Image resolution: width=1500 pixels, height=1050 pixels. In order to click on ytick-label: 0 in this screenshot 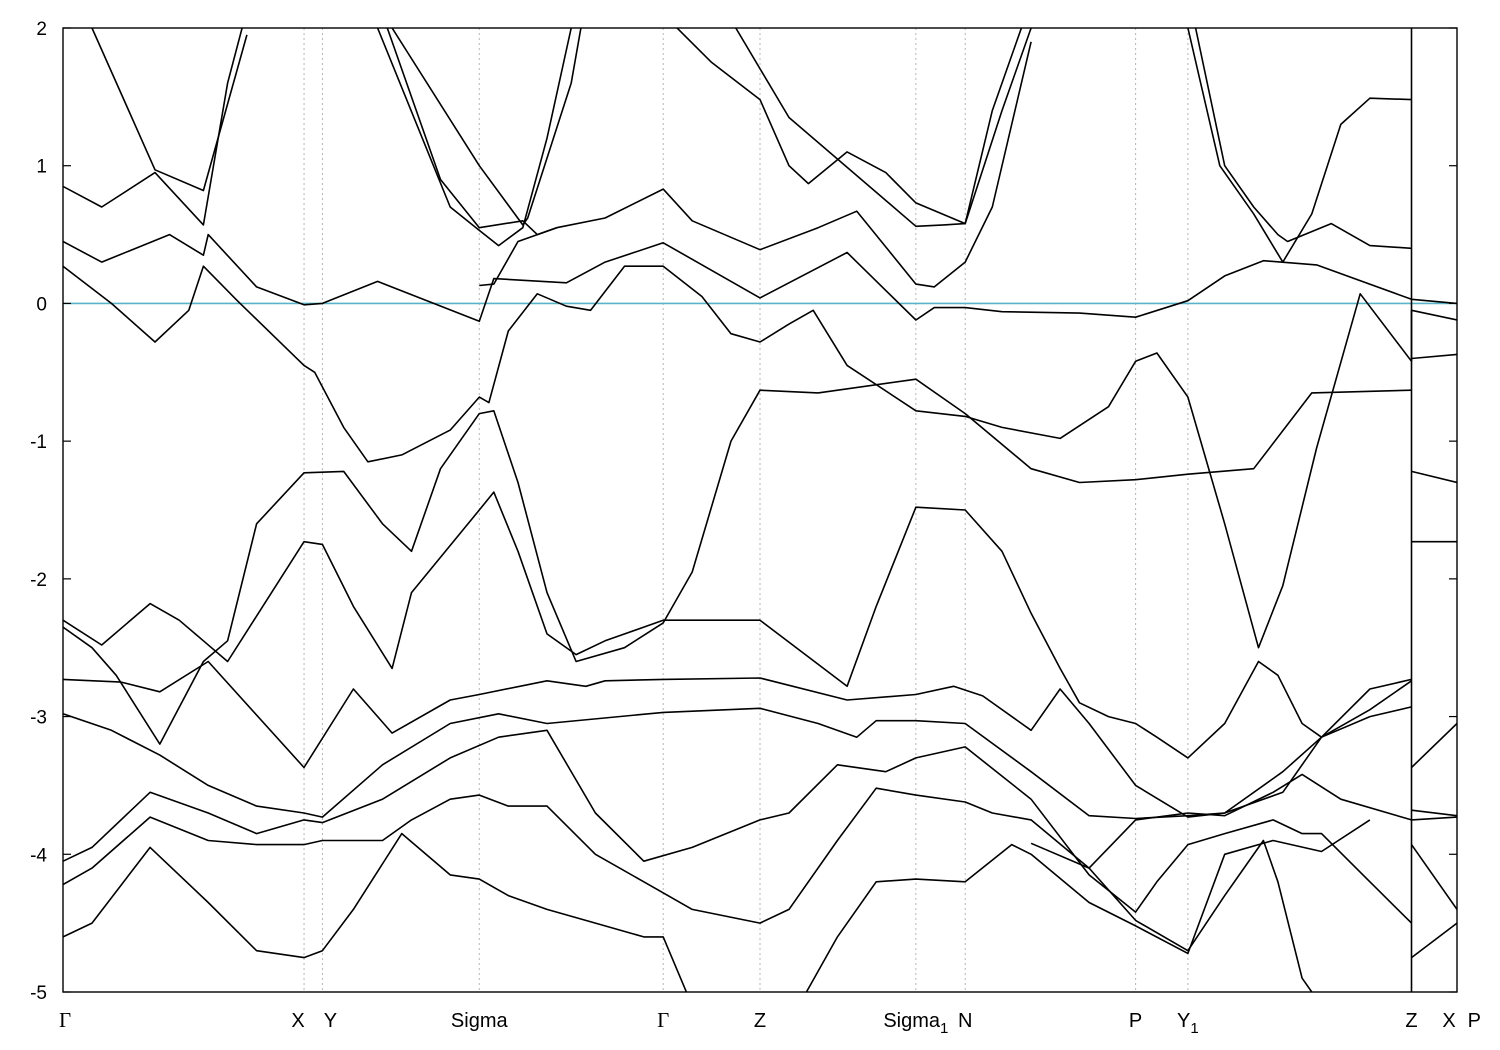, I will do `click(41, 304)`.